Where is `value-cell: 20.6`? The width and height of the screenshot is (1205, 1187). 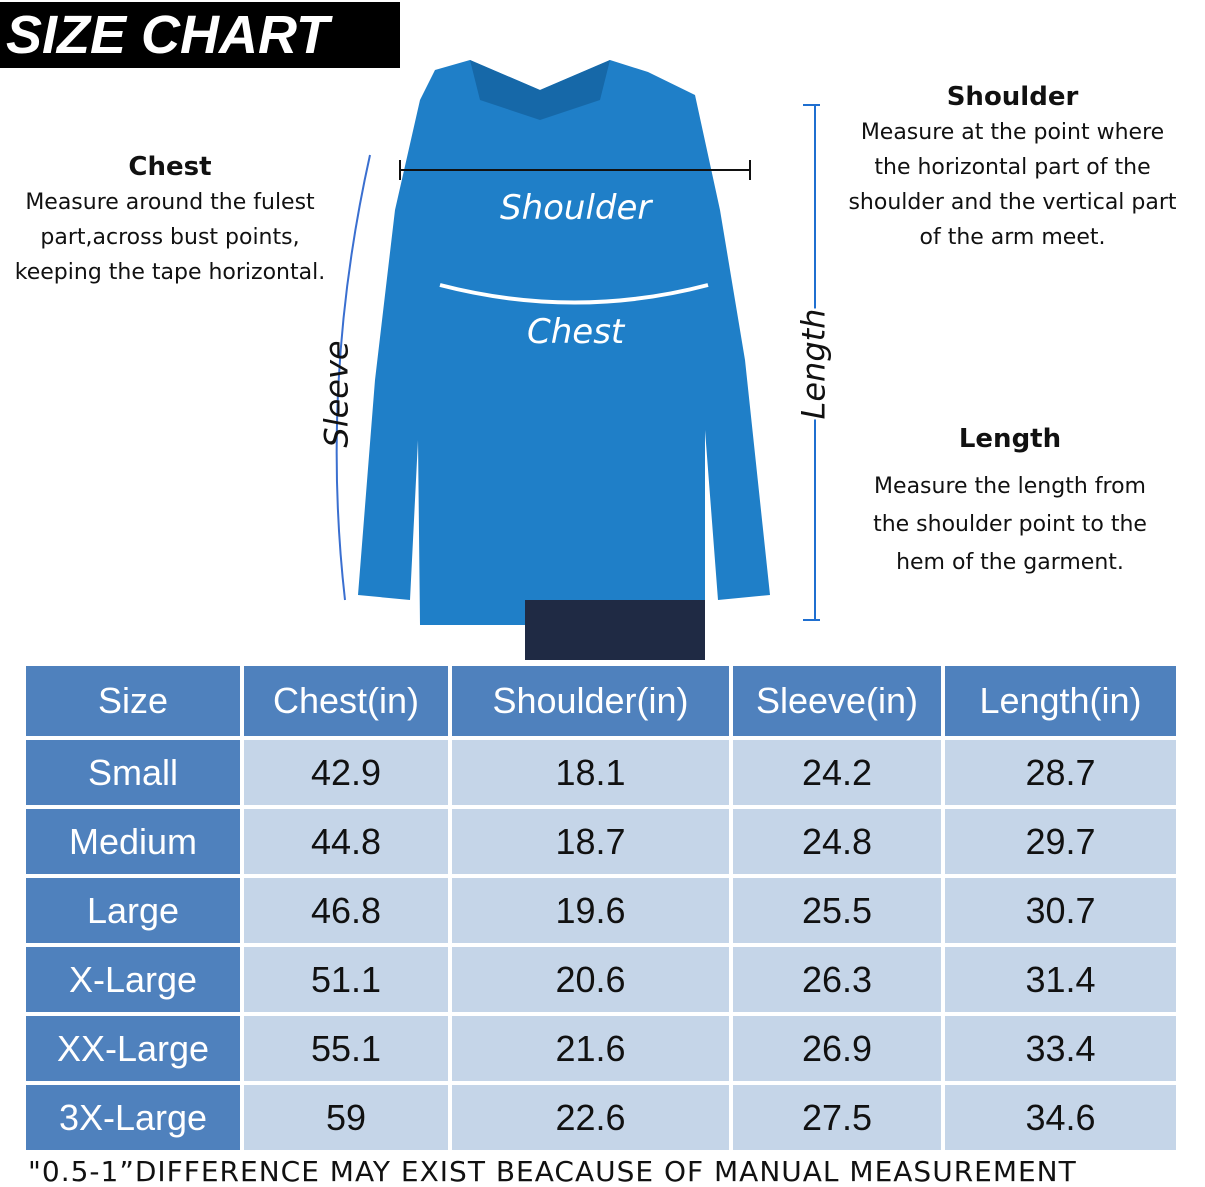 value-cell: 20.6 is located at coordinates (590, 979).